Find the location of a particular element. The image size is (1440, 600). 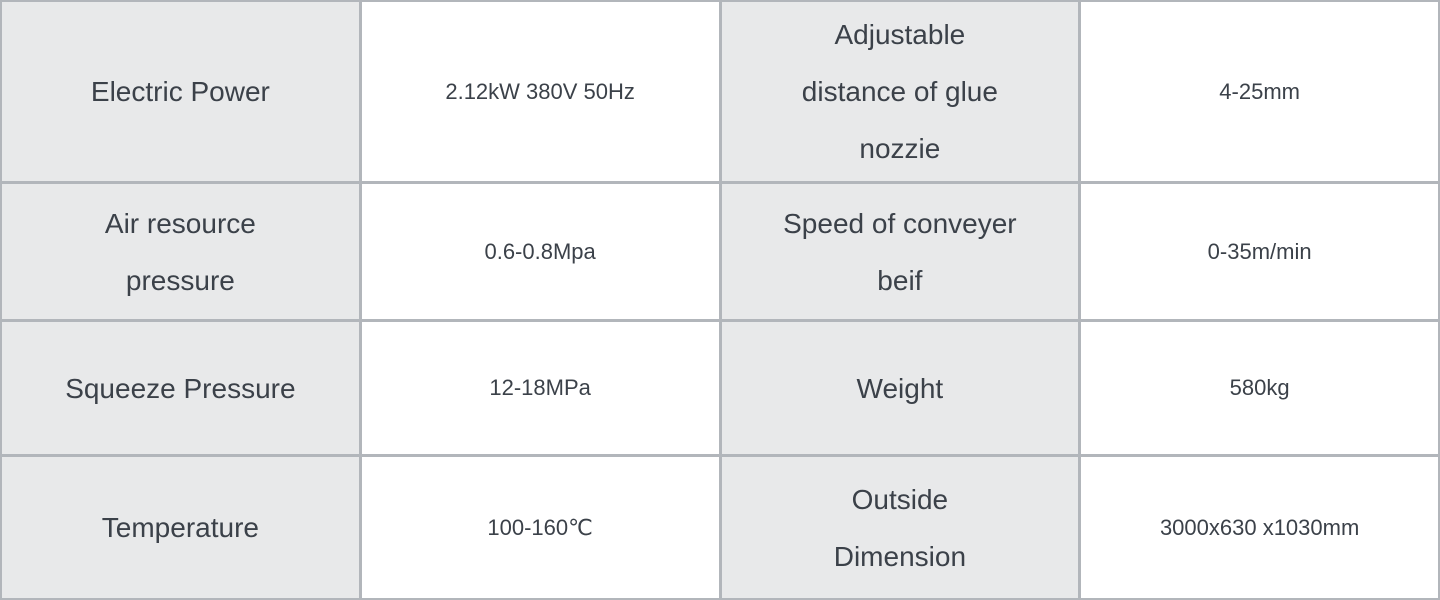

spec-value-squeeze-pressure: 12-18MPa is located at coordinates (540, 388).